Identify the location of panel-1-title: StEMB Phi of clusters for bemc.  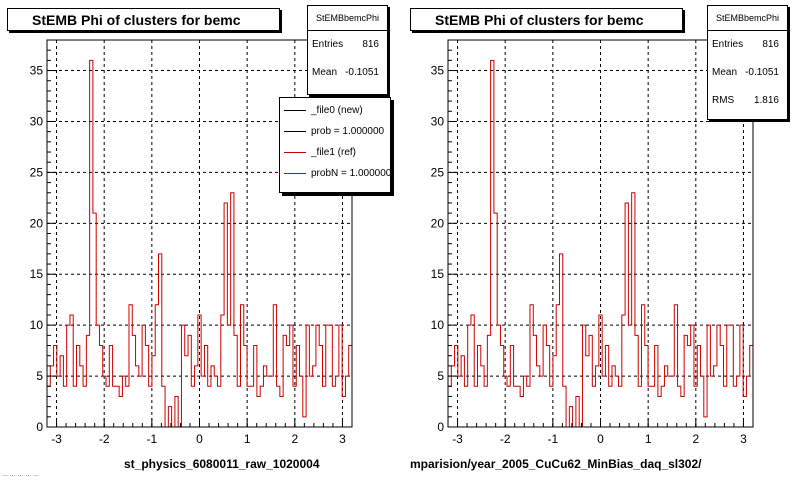
(143, 19).